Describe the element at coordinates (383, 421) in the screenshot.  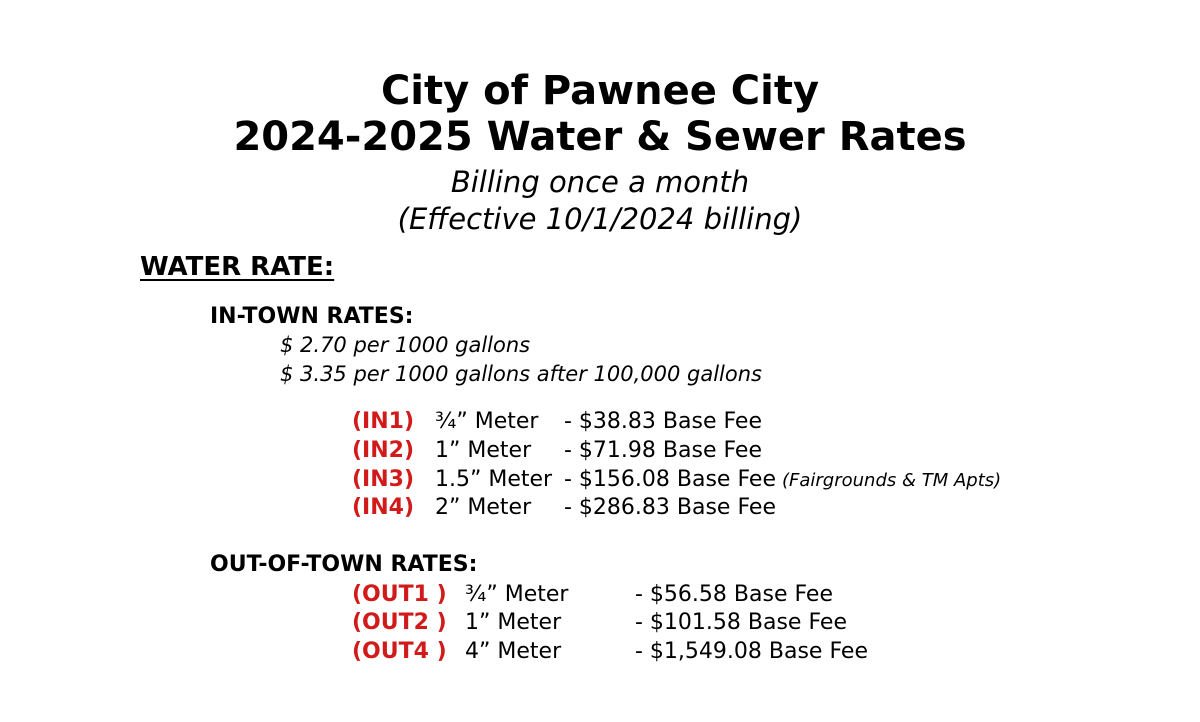
I see `meter-code: (IN1)` at that location.